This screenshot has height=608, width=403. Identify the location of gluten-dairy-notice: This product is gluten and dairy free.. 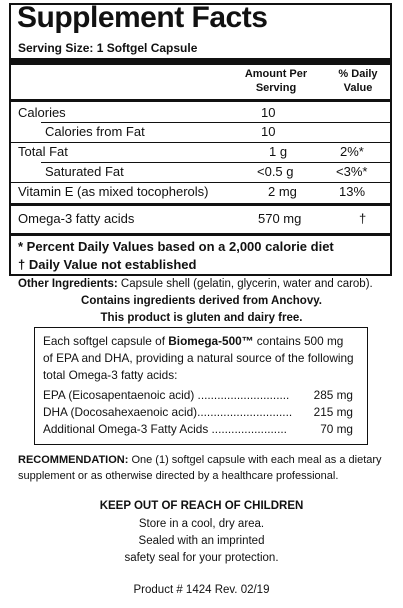
(201, 318).